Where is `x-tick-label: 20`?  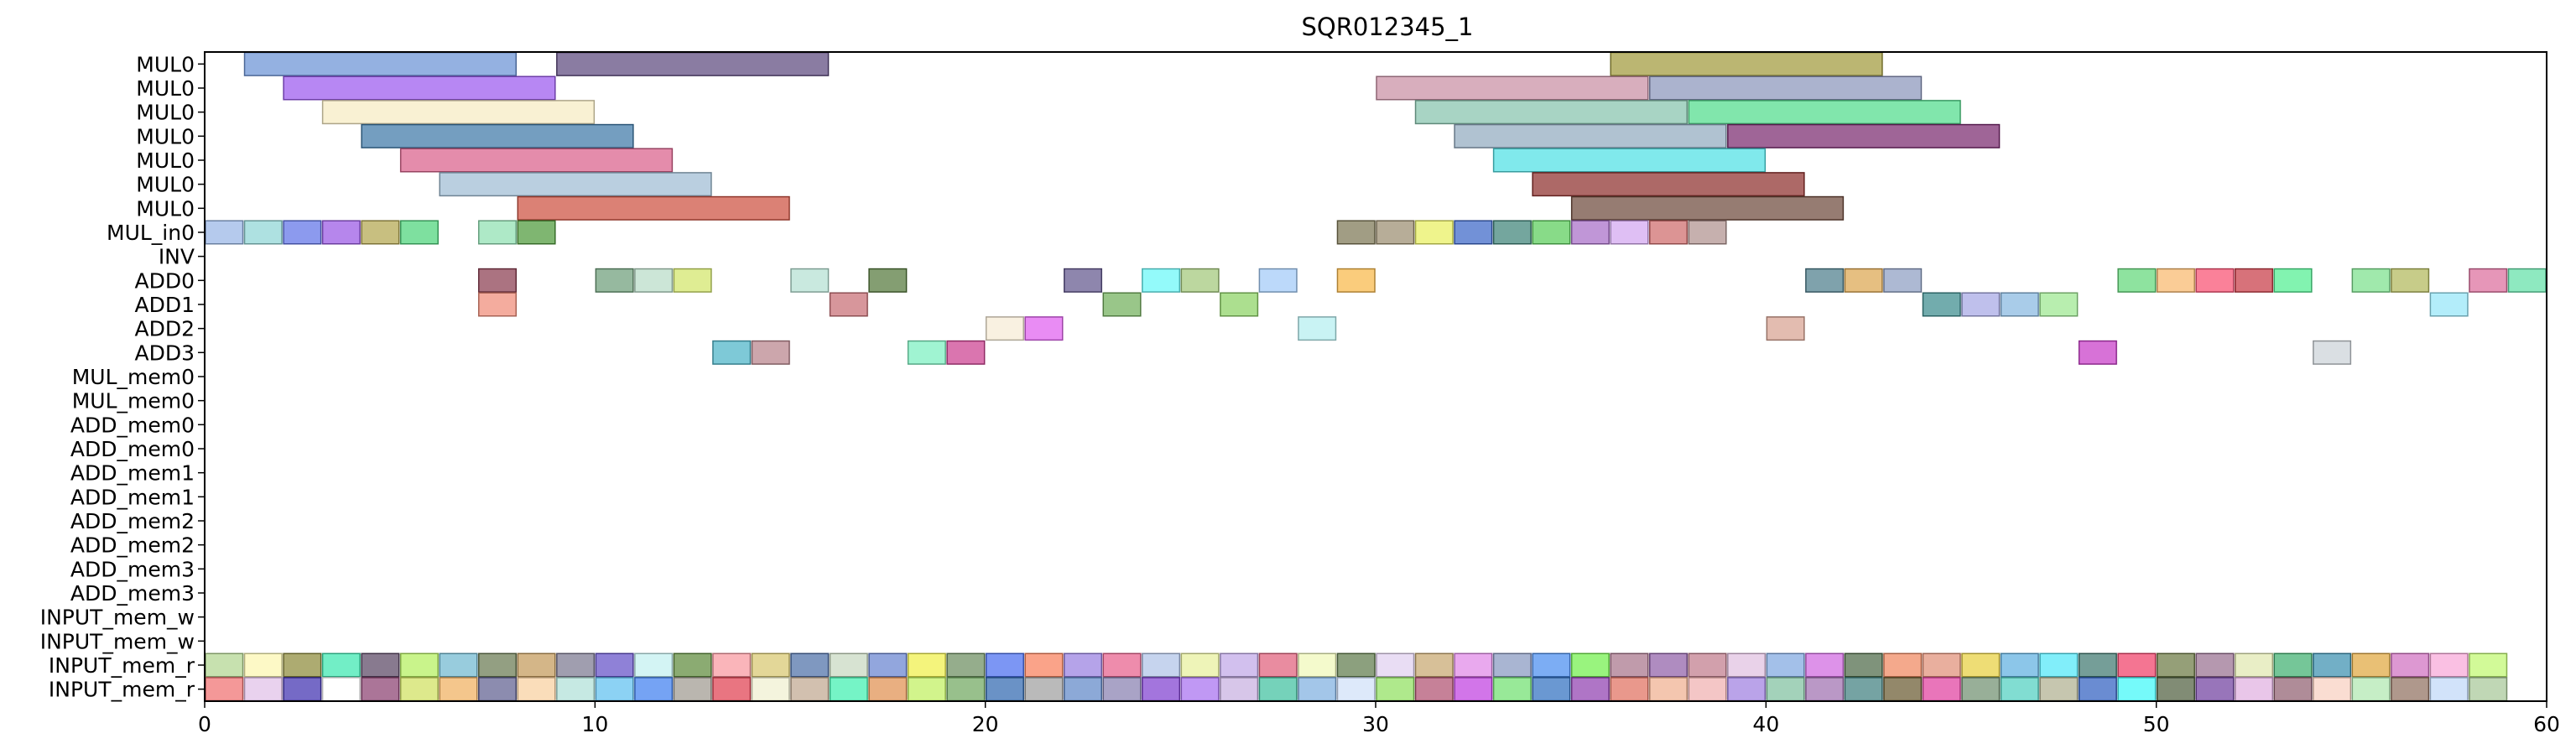 x-tick-label: 20 is located at coordinates (985, 724).